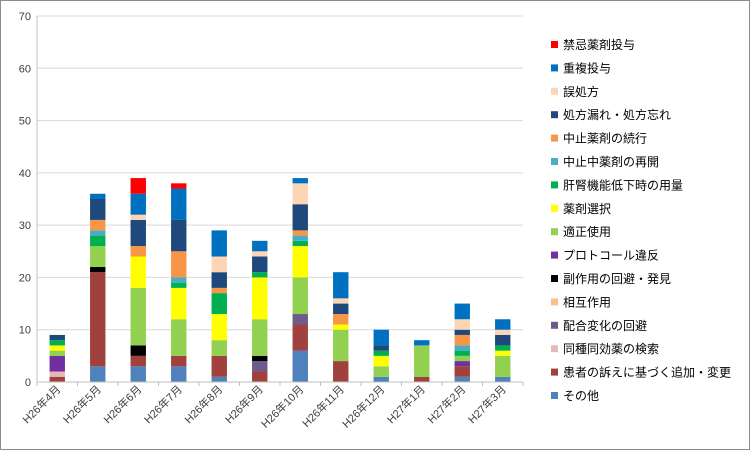 Image resolution: width=750 pixels, height=451 pixels. I want to click on legend-label: その他, so click(581, 396).